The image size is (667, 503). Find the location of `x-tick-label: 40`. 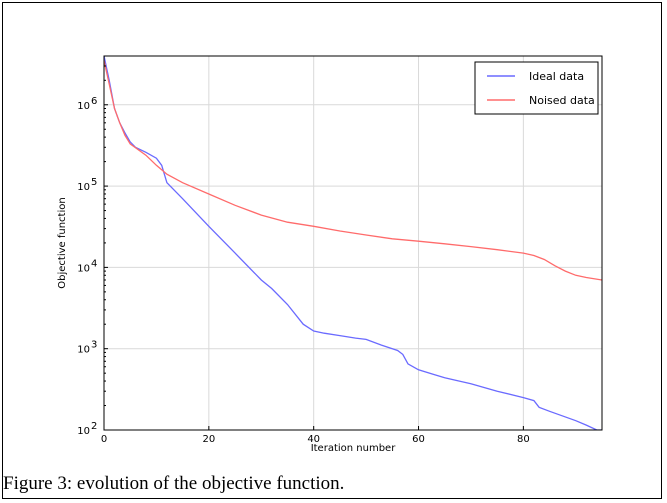

x-tick-label: 40 is located at coordinates (313, 439).